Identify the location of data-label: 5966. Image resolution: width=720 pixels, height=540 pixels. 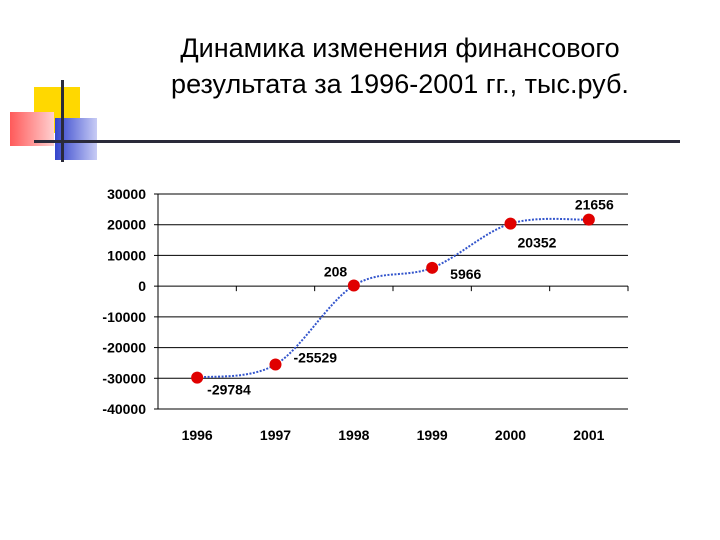
(465, 274).